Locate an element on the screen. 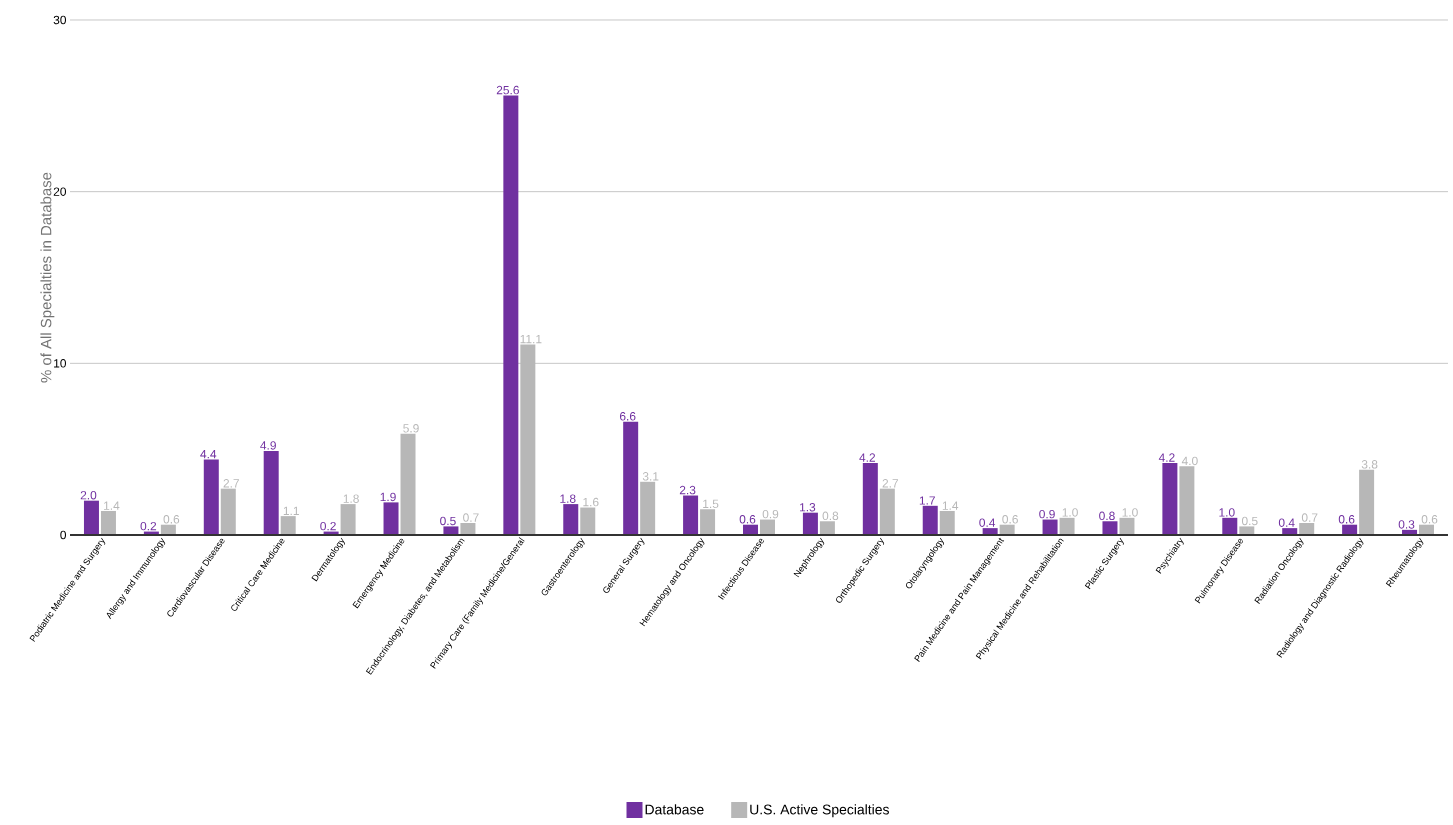 This screenshot has width=1453, height=825. data-label: 4.9 is located at coordinates (268, 445).